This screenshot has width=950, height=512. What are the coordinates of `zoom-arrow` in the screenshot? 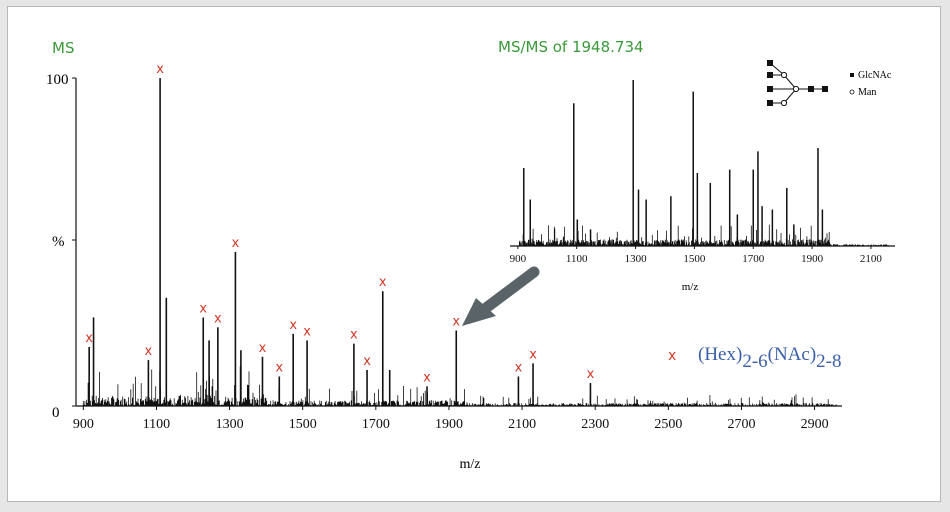 It's located at (501, 296).